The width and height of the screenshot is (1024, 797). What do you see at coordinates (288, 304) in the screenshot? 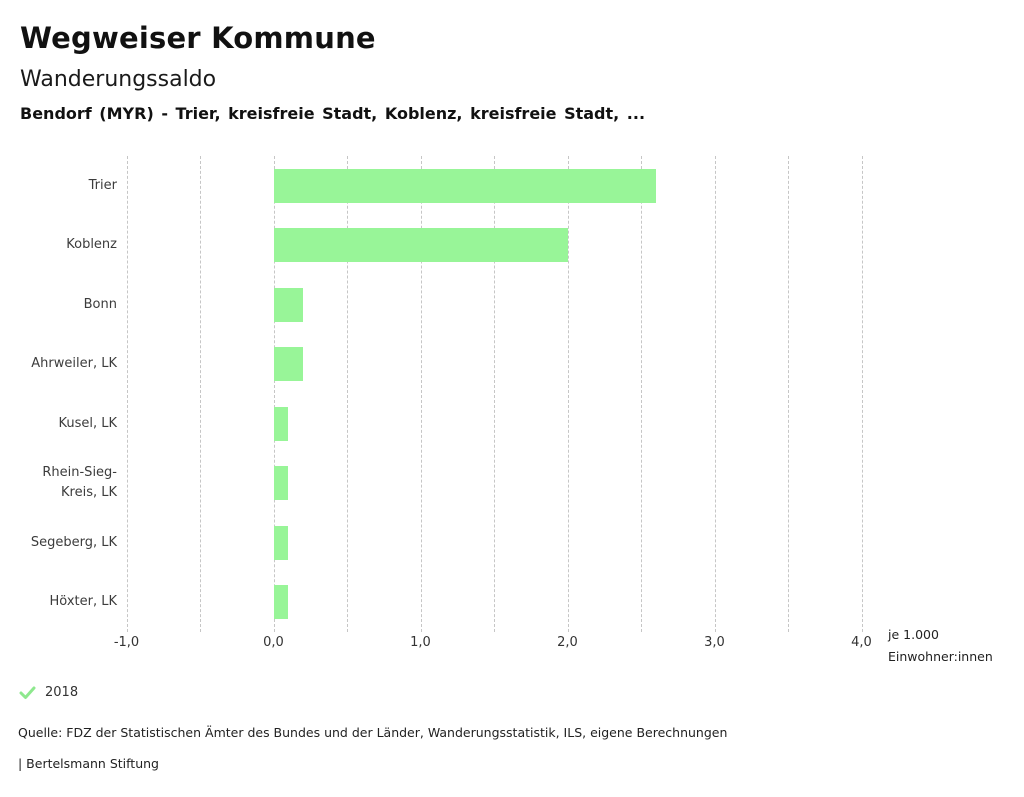
I see `bar-bonn` at bounding box center [288, 304].